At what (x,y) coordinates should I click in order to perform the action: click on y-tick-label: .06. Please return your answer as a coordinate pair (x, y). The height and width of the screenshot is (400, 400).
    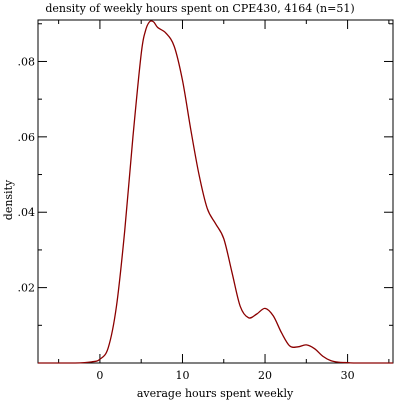
    Looking at the image, I should click on (27, 137).